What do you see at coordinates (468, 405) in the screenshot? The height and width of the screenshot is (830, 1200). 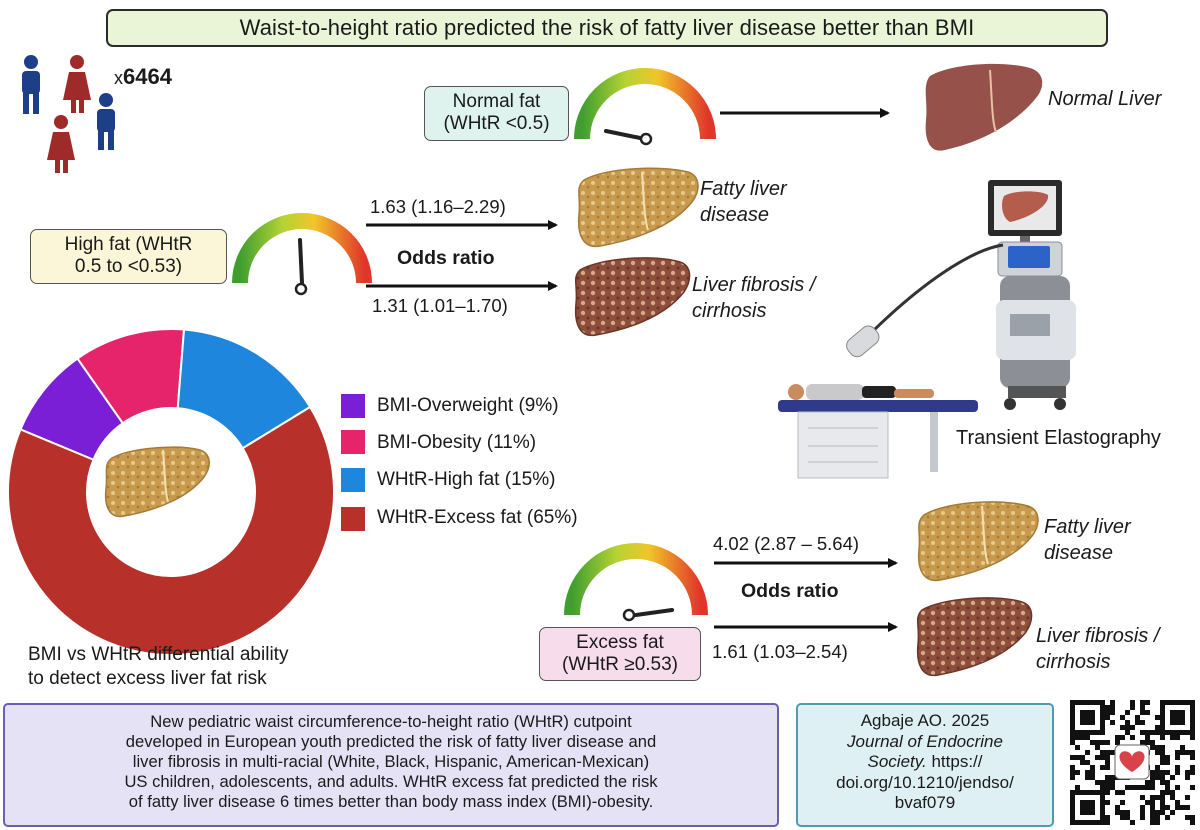 I see `legend-label-overweight: BMI-Overweight (9%)` at bounding box center [468, 405].